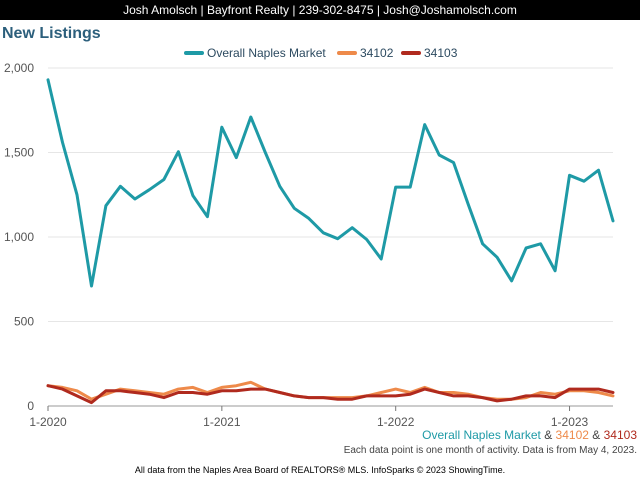 Image resolution: width=640 pixels, height=480 pixels. Describe the element at coordinates (266, 53) in the screenshot. I see `legend-label-0: Overall Naples Market` at that location.